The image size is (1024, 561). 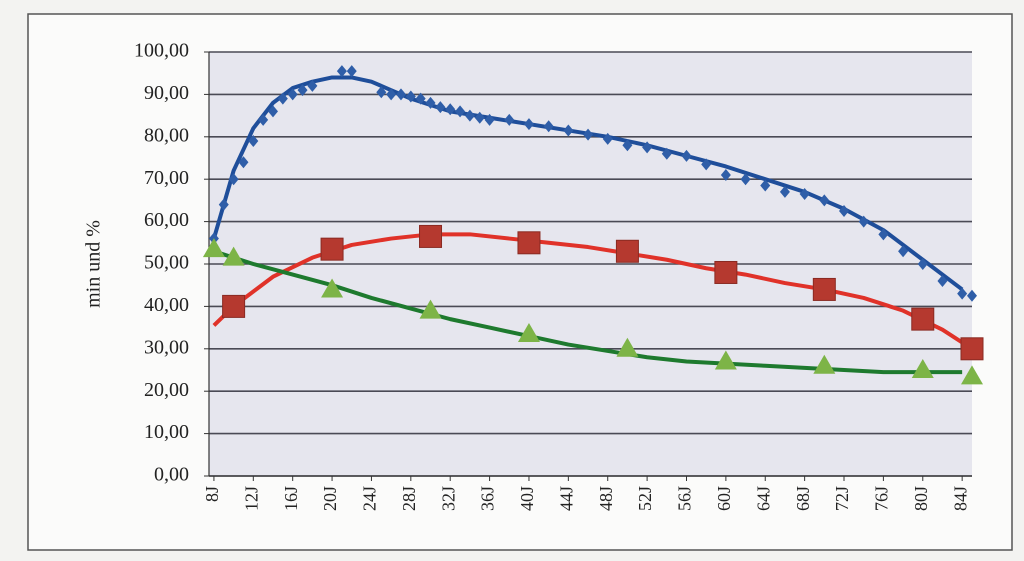 I want to click on y-tick-label: 10,00, so click(x=166, y=432).